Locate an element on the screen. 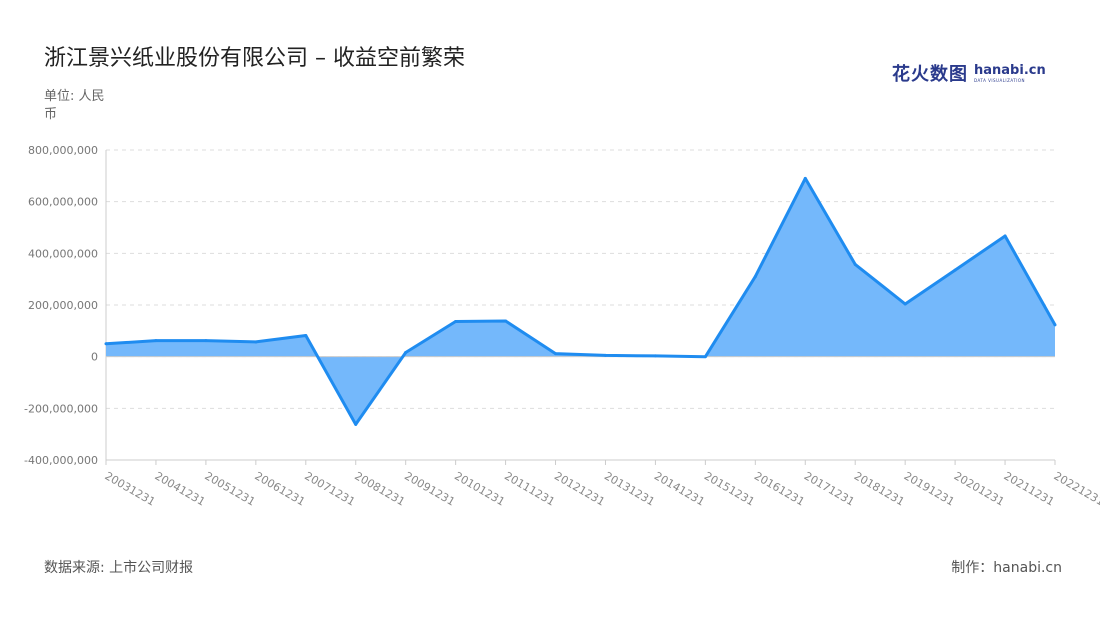 The width and height of the screenshot is (1100, 620). logo-text-en: hanabi.cn is located at coordinates (1010, 70).